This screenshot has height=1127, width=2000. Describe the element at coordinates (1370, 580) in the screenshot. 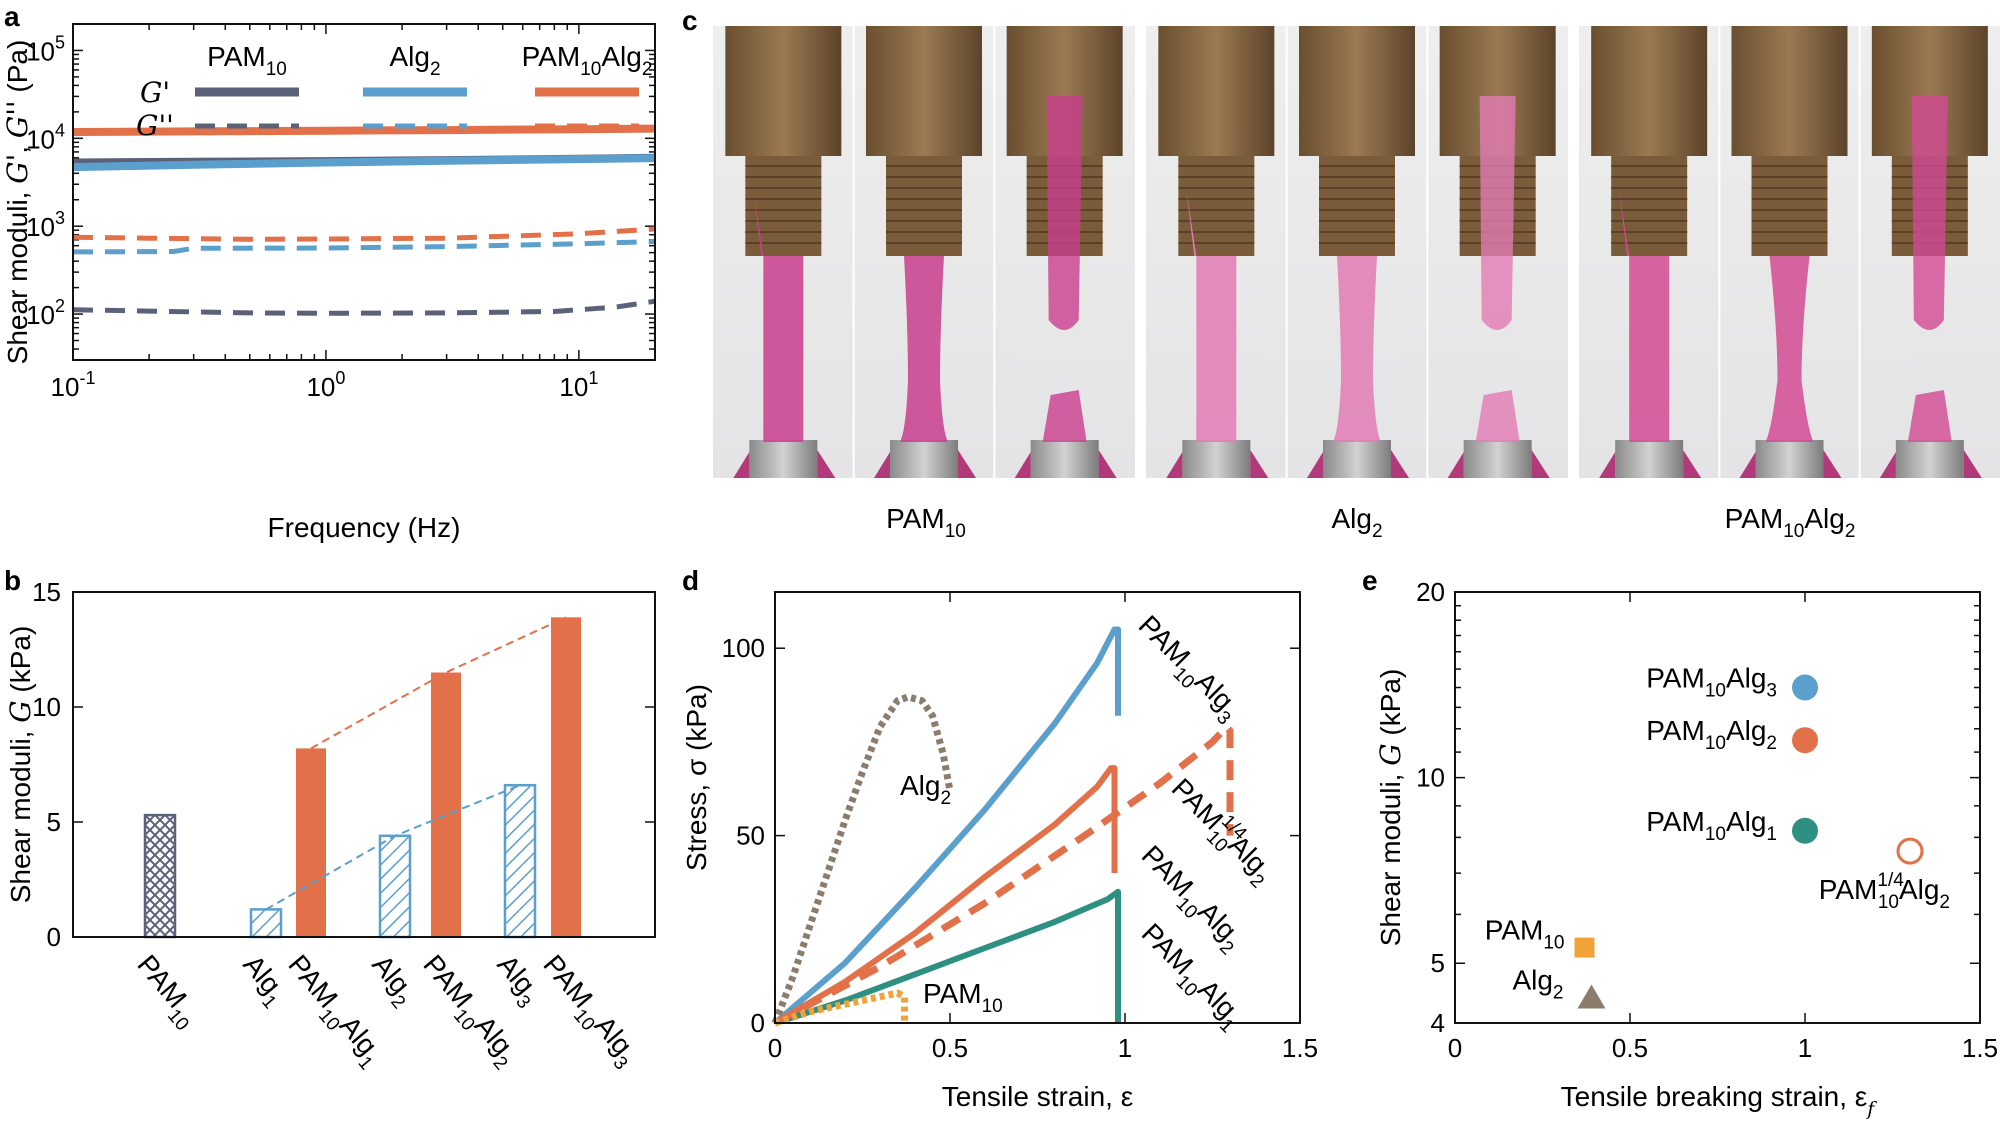

I see `panel-letter-e: e` at that location.